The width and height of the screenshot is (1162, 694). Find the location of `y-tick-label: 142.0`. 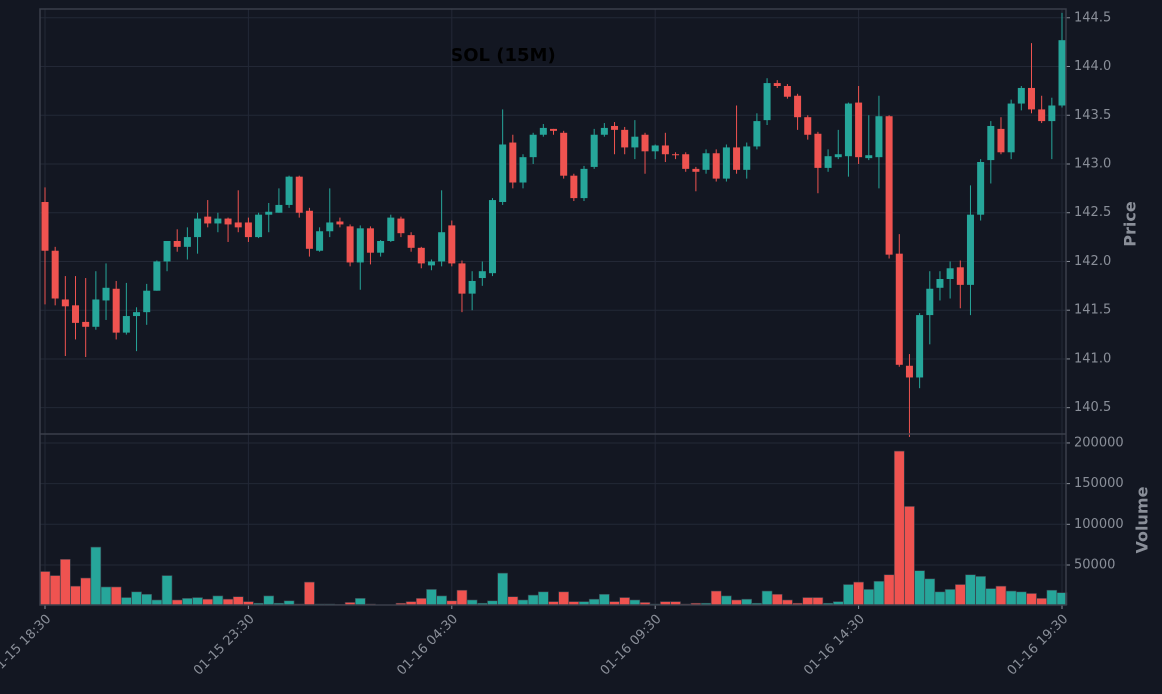

y-tick-label: 142.0 is located at coordinates (1092, 261).